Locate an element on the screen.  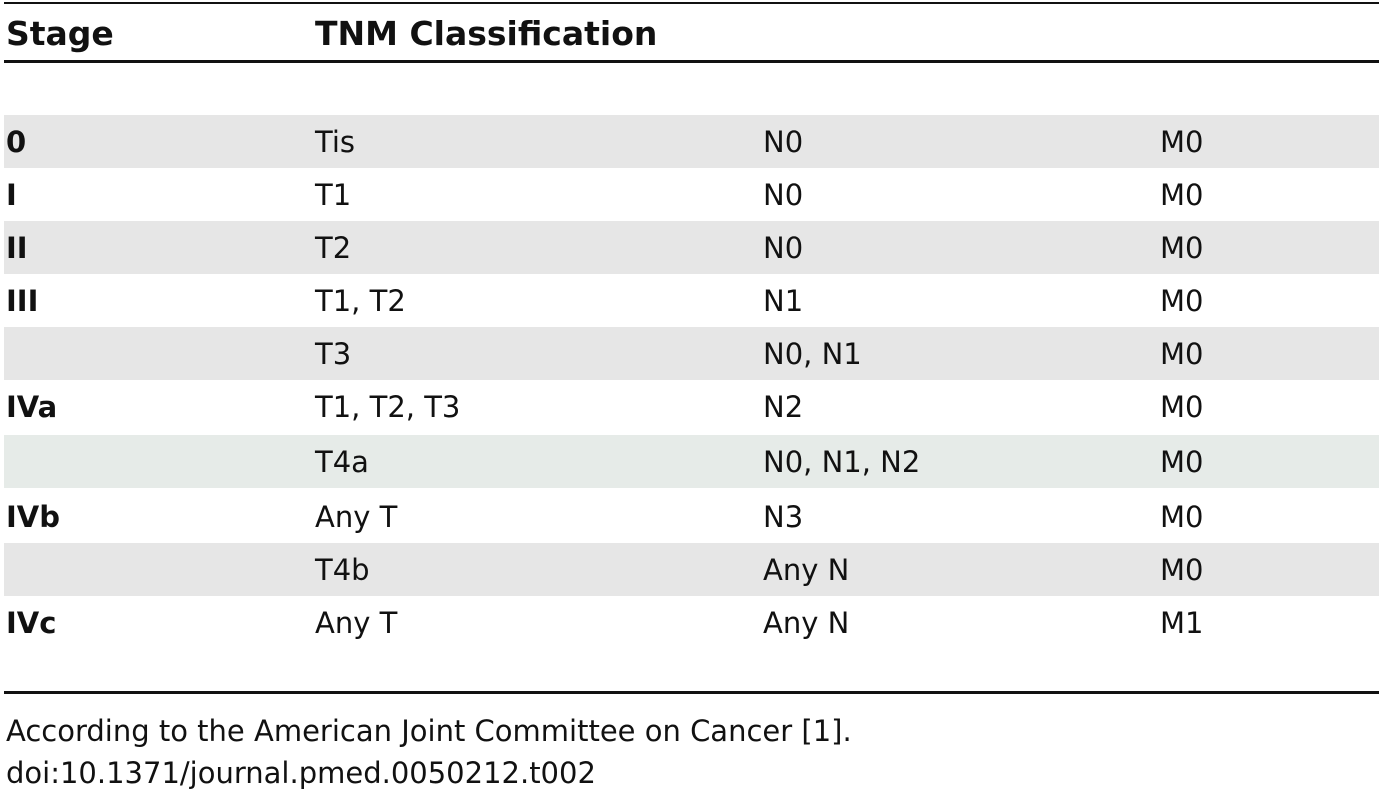
n-cell: N0, N1, N2 is located at coordinates (842, 462).